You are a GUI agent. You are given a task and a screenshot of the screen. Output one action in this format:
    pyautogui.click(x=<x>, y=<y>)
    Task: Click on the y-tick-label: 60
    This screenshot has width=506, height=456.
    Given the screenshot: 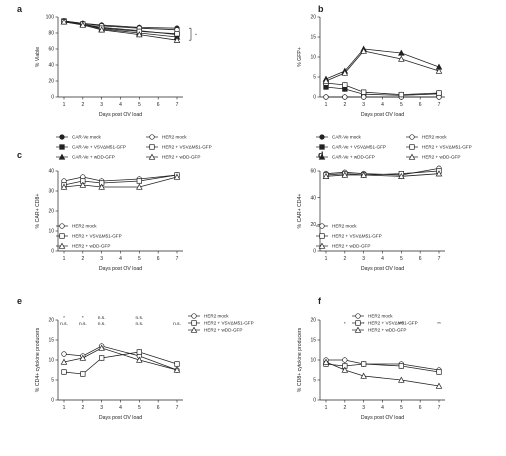 What is the action you would take?
    pyautogui.click(x=51, y=50)
    